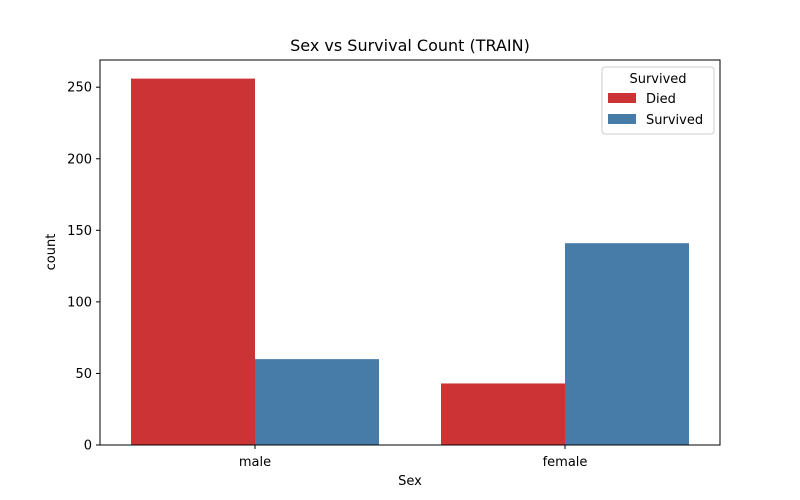 Image resolution: width=800 pixels, height=500 pixels. Describe the element at coordinates (79, 231) in the screenshot. I see `y-tick-label: 150` at that location.